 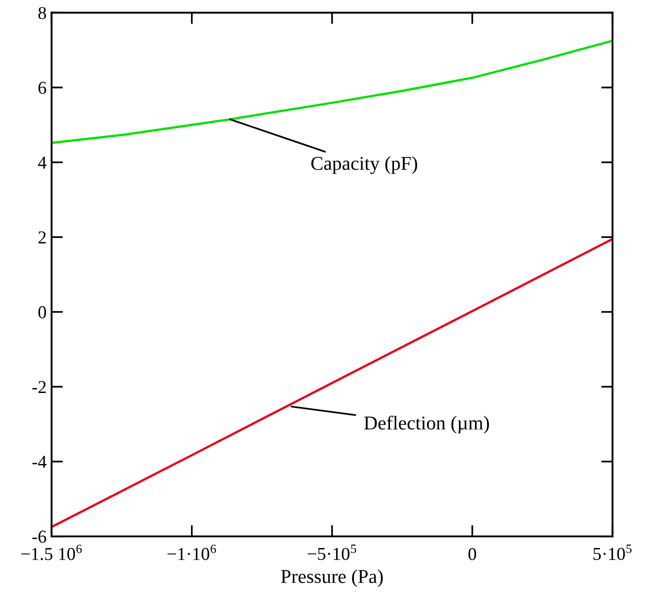 I want to click on y-tick-label: -4, so click(x=39, y=462).